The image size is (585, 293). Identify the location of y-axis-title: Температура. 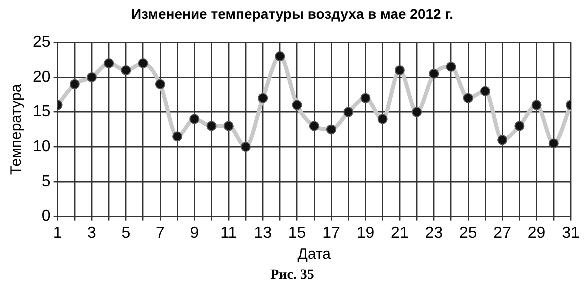
(17, 130).